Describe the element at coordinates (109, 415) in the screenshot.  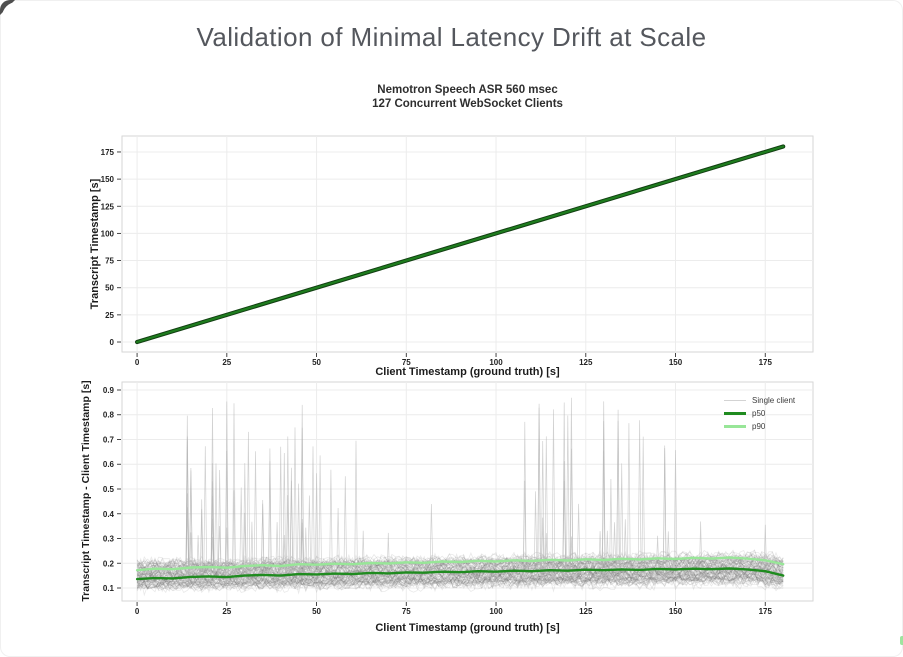
I see `svg-text: 0.8` at that location.